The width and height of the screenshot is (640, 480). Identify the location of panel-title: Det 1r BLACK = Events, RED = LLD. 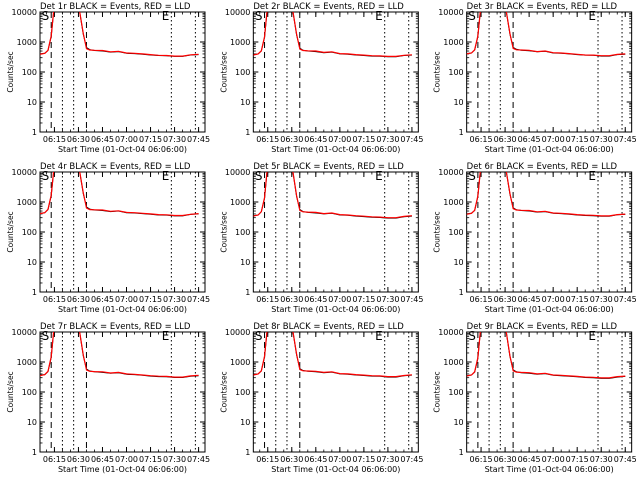
(115, 7).